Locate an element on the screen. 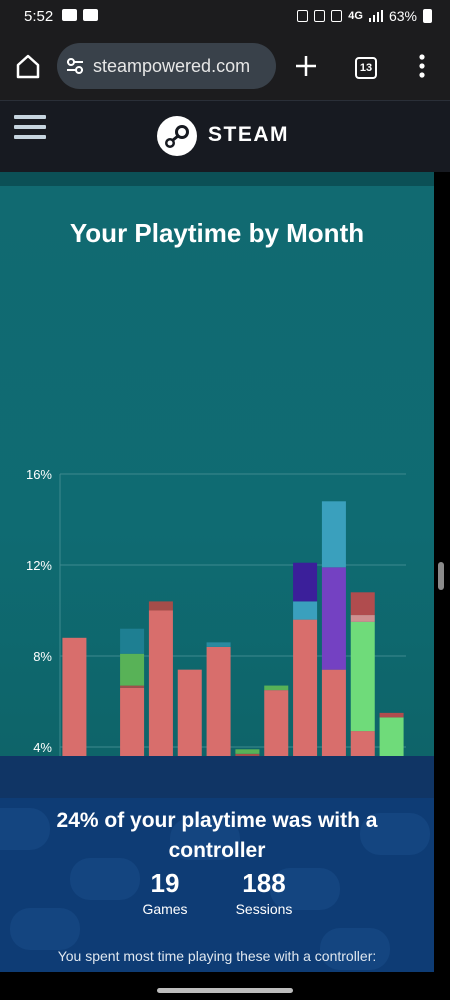 The width and height of the screenshot is (450, 1000). mute-icon is located at coordinates (320, 16).